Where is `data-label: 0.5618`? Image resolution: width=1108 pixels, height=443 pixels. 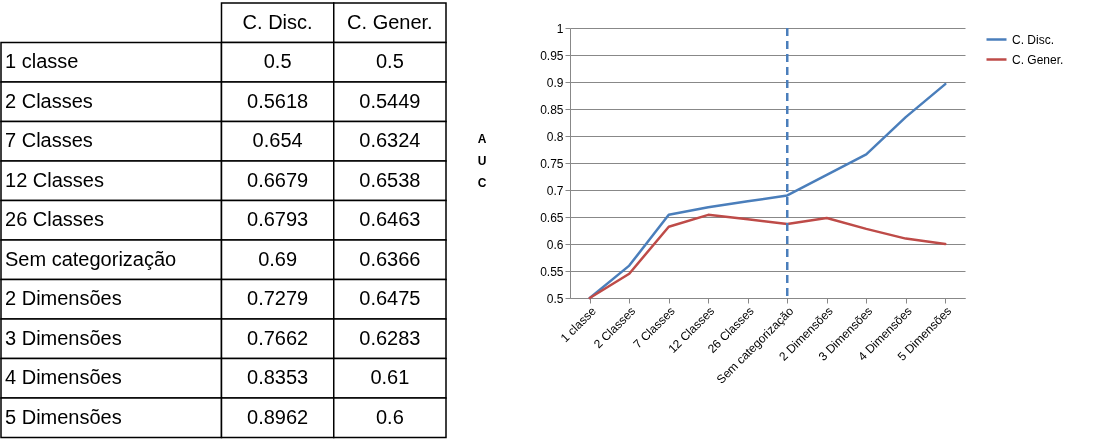 data-label: 0.5618 is located at coordinates (278, 100).